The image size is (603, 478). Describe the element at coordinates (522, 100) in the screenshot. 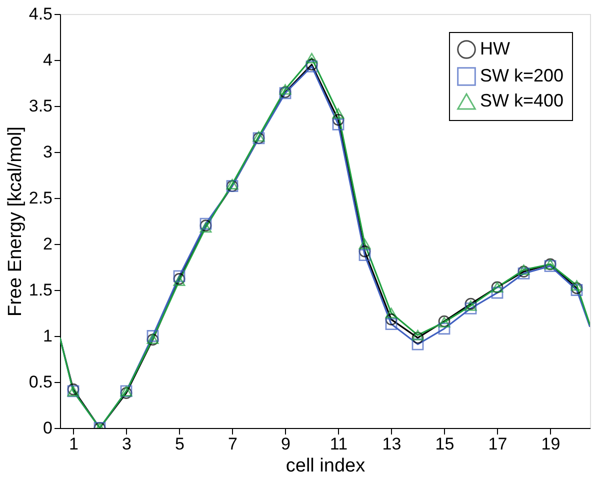

I see `legend-label: SW k=400` at that location.